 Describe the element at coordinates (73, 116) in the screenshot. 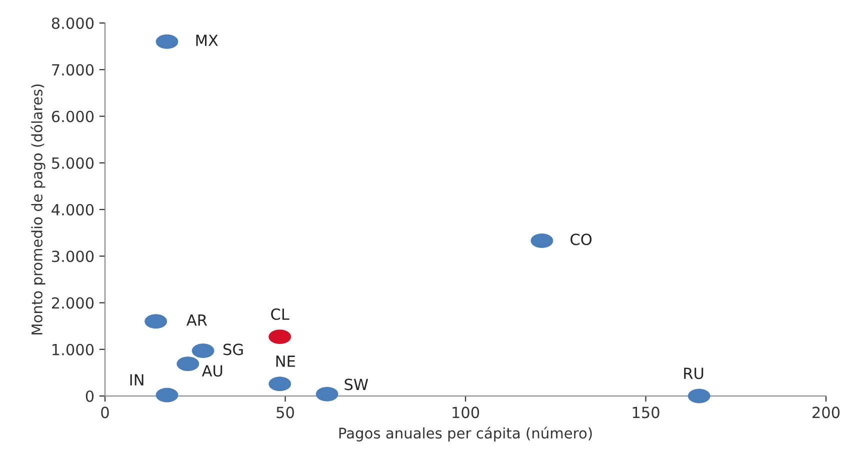

I see `y-tick-label: 6.000` at that location.